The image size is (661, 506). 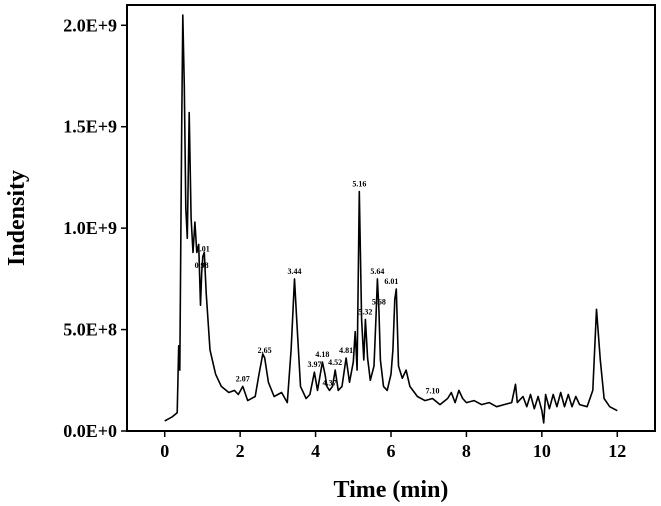 I want to click on x-tick-label: 0, so click(x=164, y=451).